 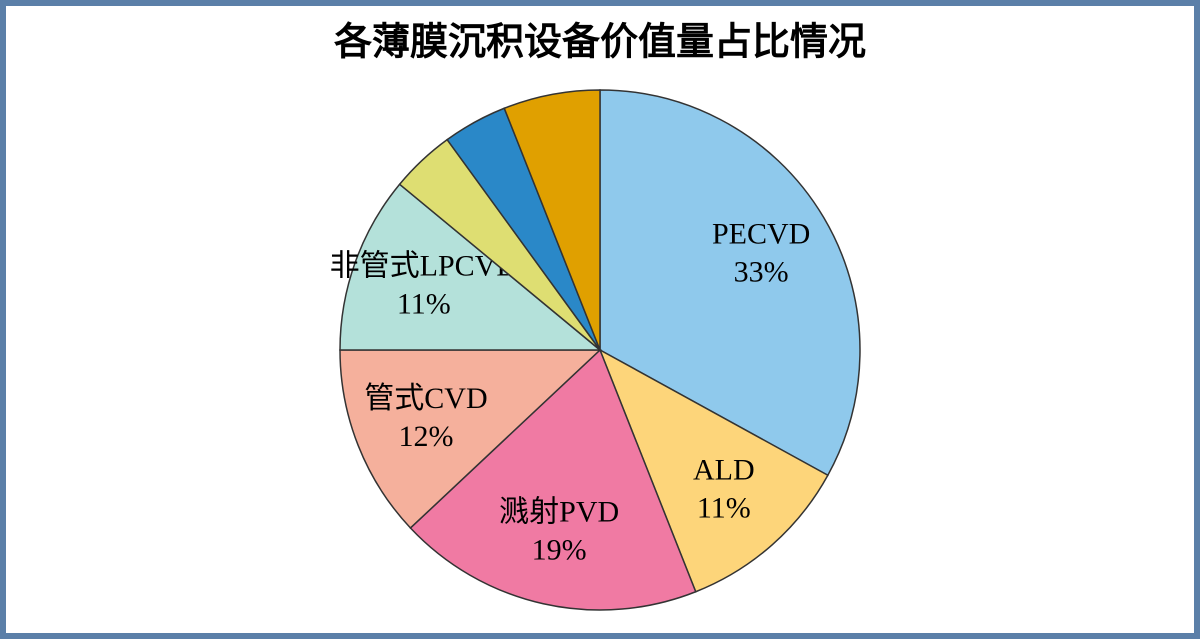 What do you see at coordinates (761, 272) in the screenshot?
I see `value-label: 33%` at bounding box center [761, 272].